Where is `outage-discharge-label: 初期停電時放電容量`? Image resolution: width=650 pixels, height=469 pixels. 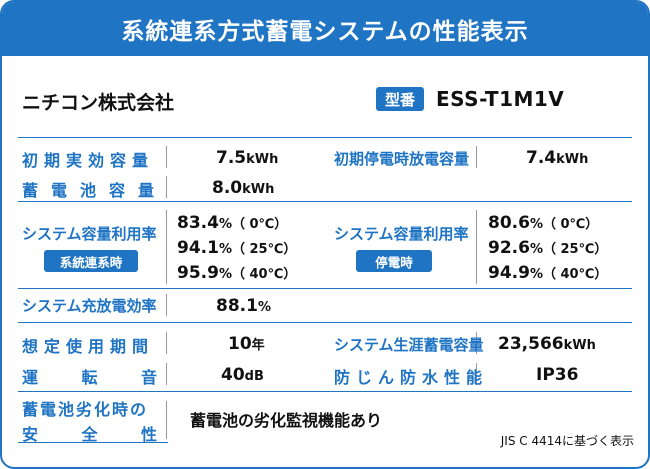 outage-discharge-label: 初期停電時放電容量 is located at coordinates (402, 159).